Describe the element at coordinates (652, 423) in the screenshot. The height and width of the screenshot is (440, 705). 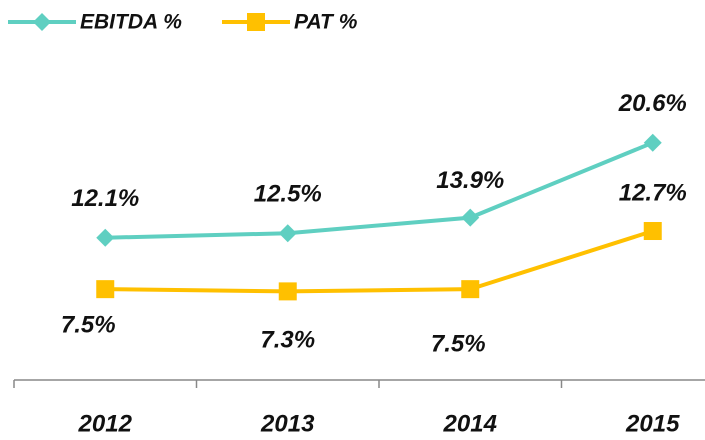
I see `x-tick-label: 2015` at that location.